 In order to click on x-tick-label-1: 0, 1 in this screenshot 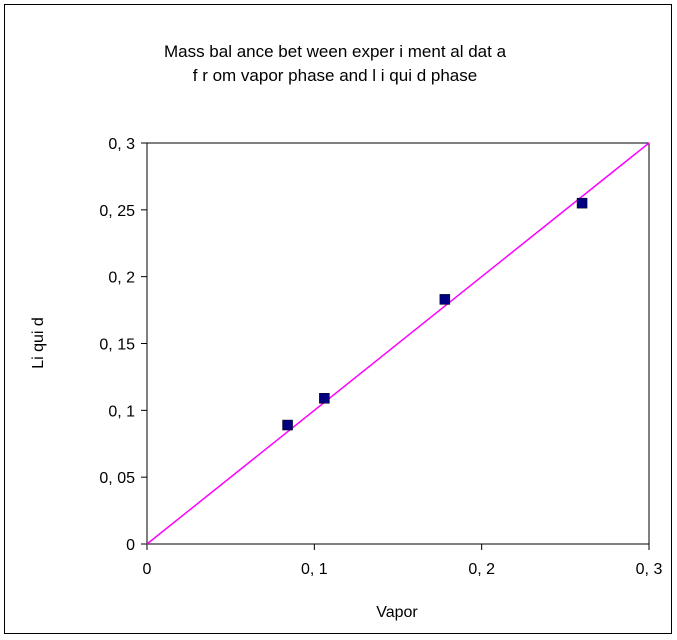, I will do `click(314, 569)`.